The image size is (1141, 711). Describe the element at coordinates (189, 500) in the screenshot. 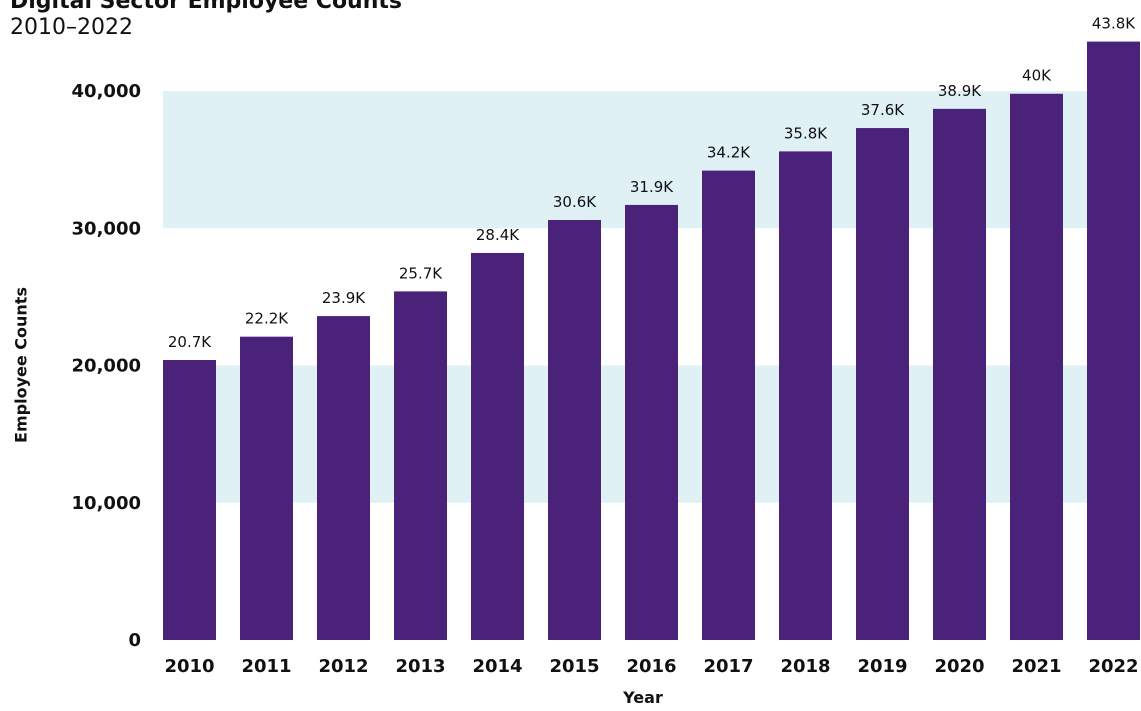

I see `bar-2010` at that location.